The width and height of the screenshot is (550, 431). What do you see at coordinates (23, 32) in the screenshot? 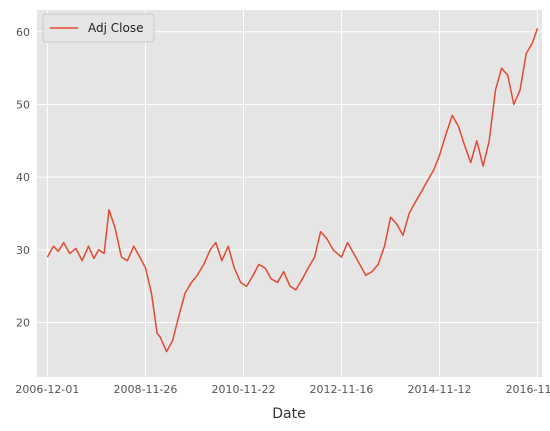
I see `y-tick-label: 60` at bounding box center [23, 32].